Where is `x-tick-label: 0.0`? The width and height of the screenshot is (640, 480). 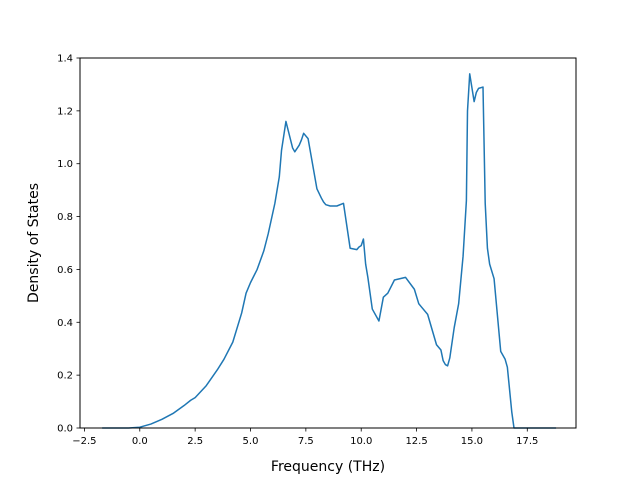
x-tick-label: 0.0 is located at coordinates (140, 441).